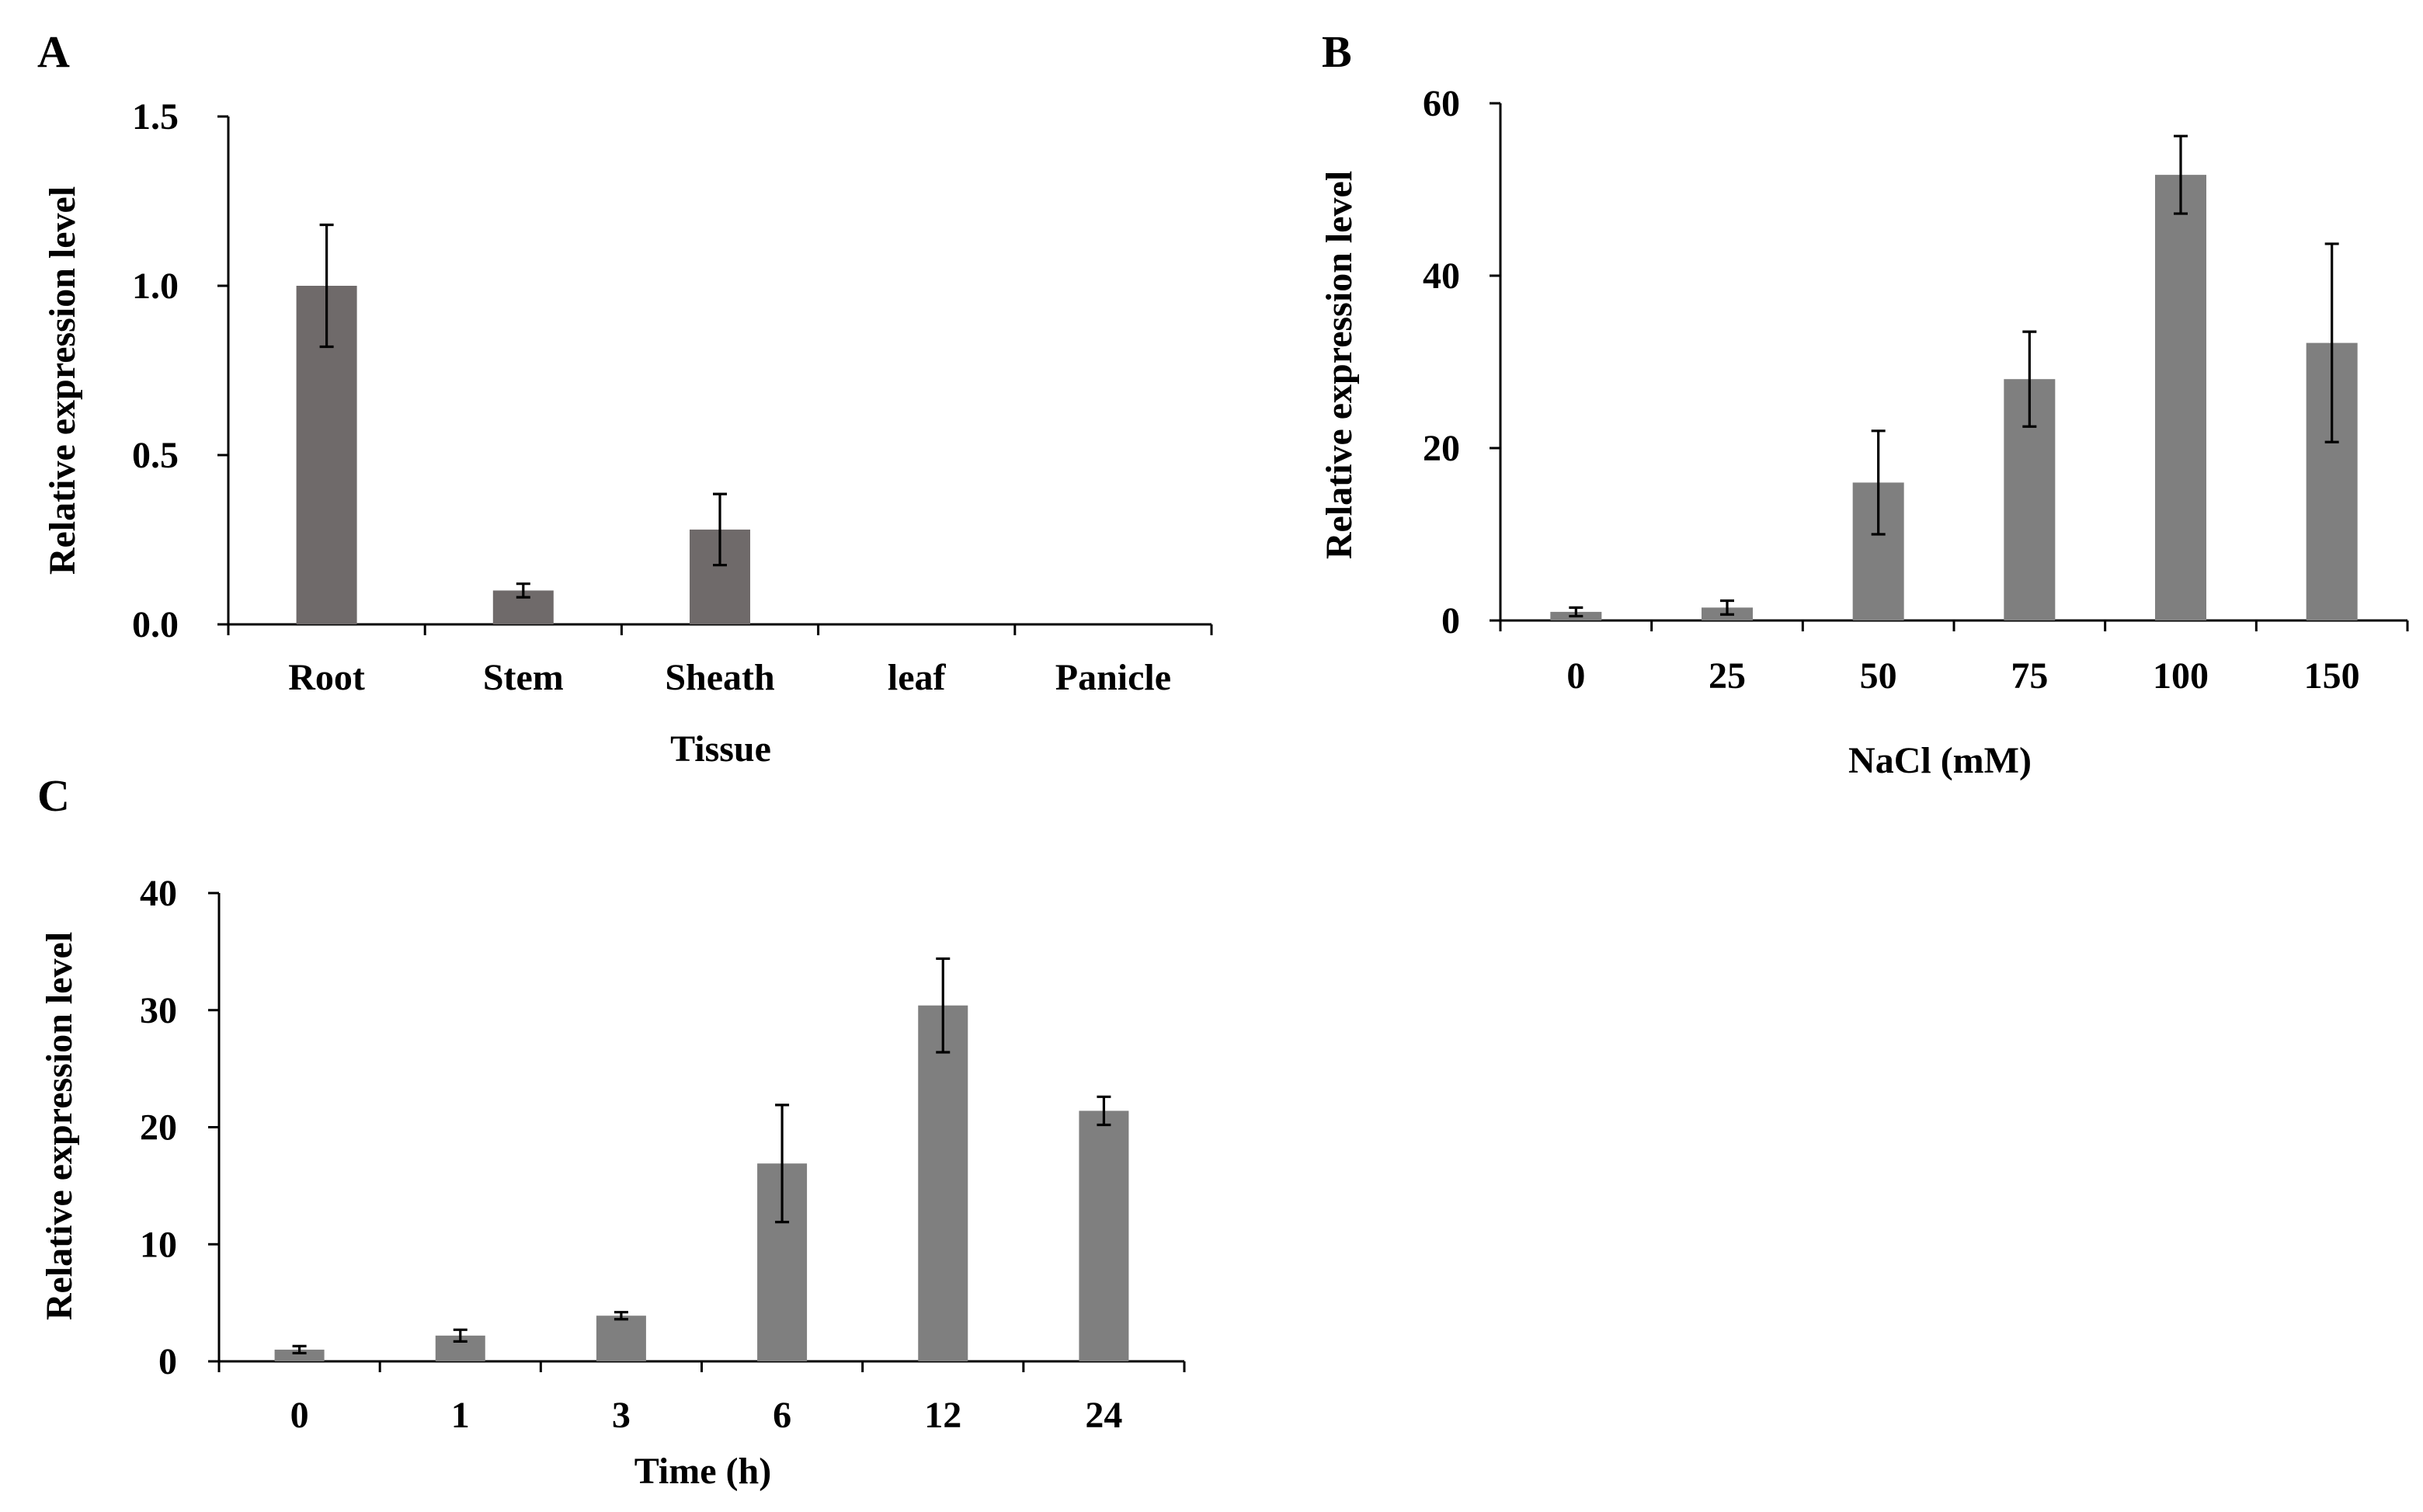  Describe the element at coordinates (1441, 276) in the screenshot. I see `panel-b-y-tick-label: 40` at that location.